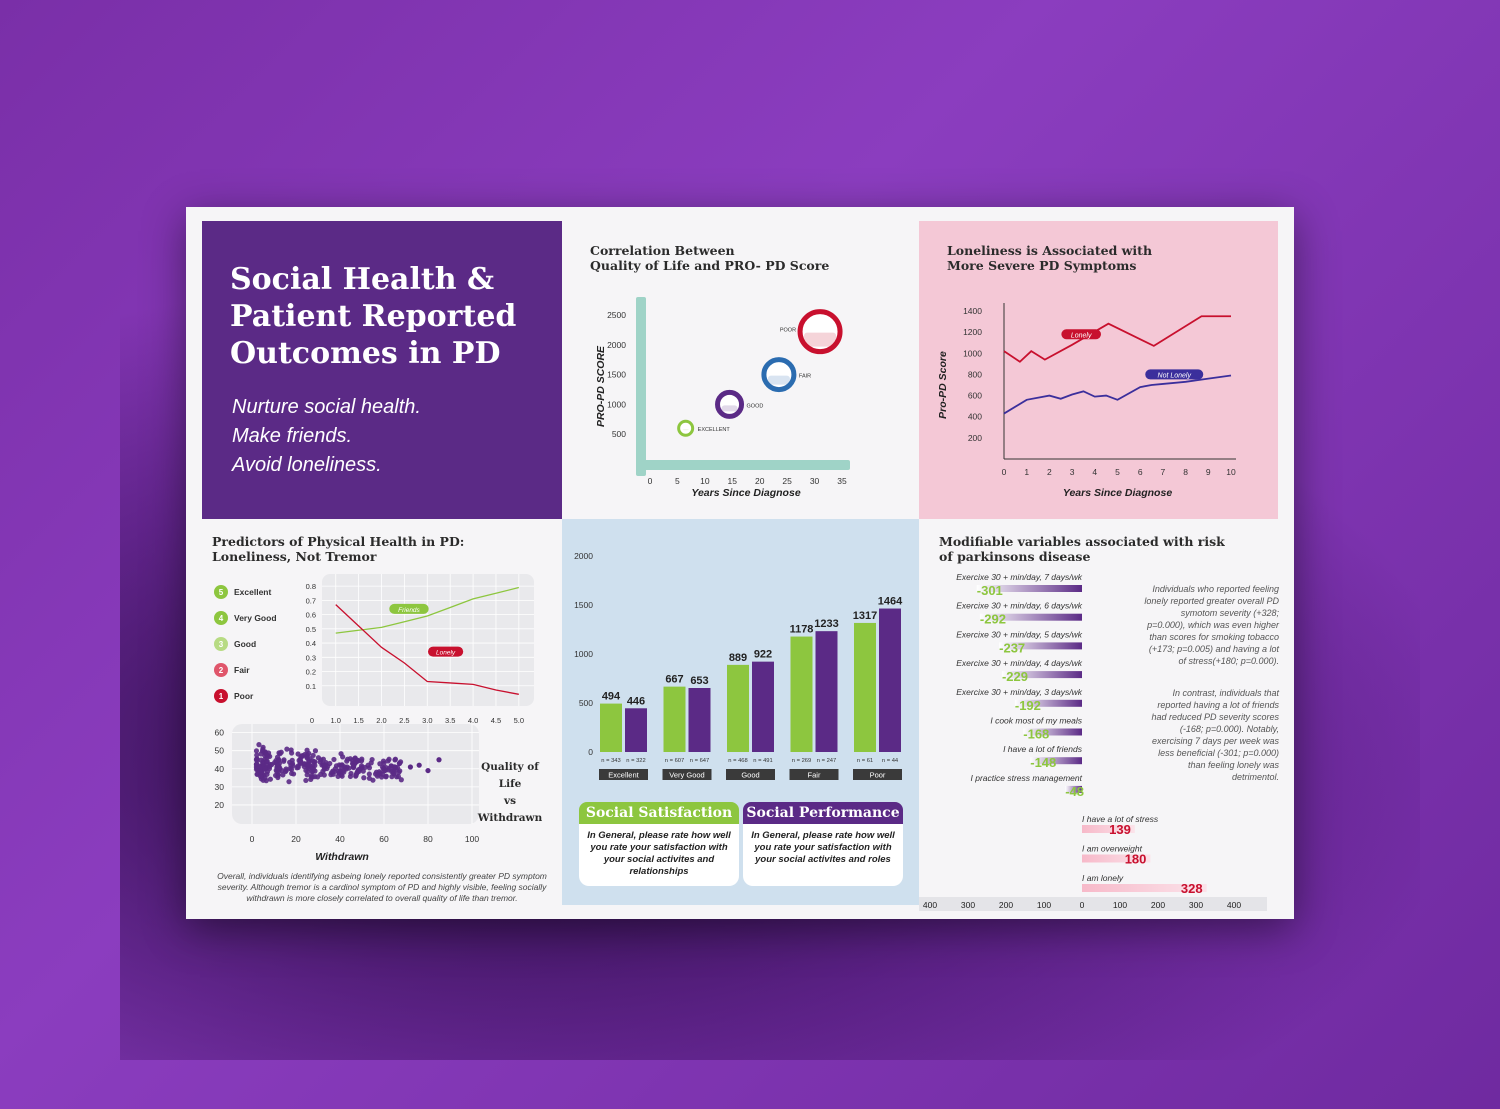 The width and height of the screenshot is (1500, 1109). Describe the element at coordinates (842, 481) in the screenshot. I see `x-tick-label: 35` at that location.